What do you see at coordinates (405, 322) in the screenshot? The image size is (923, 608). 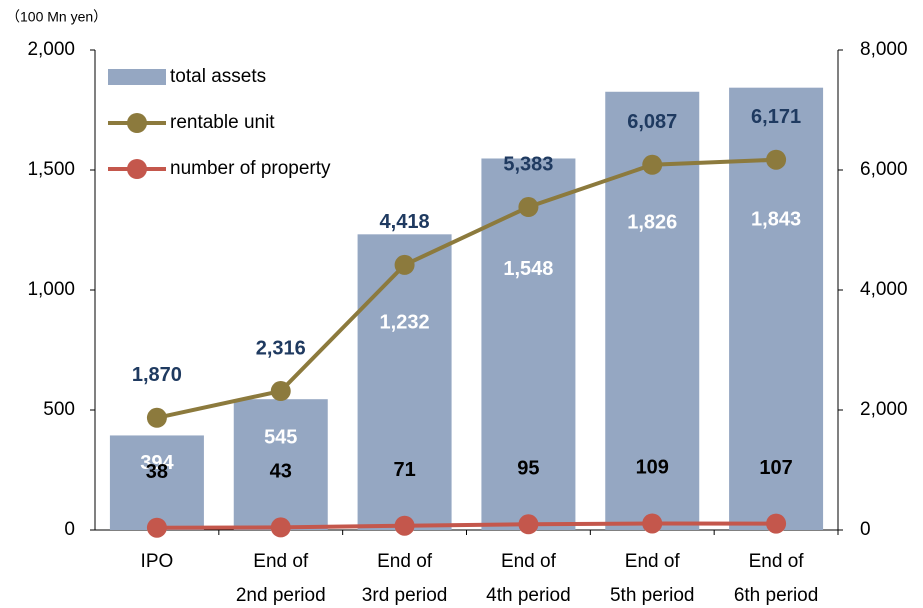 I see `bar-value-label: 1,232` at bounding box center [405, 322].